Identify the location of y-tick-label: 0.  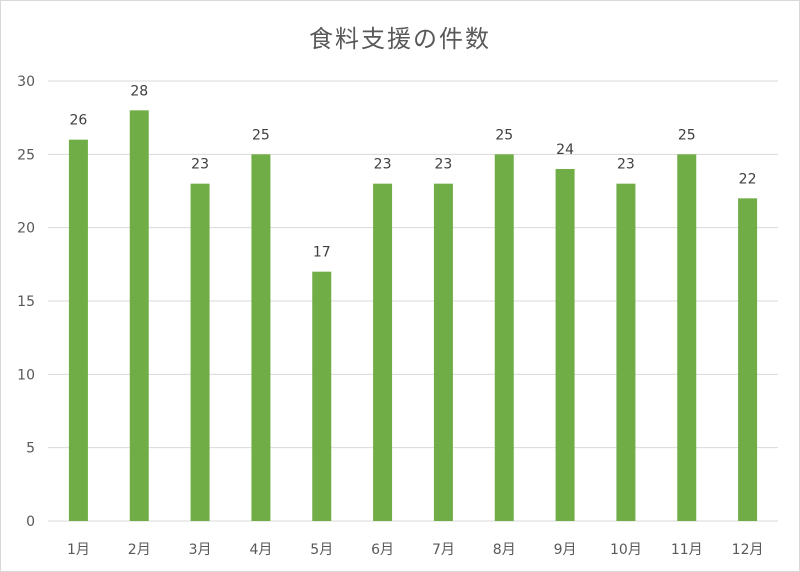
(30, 522).